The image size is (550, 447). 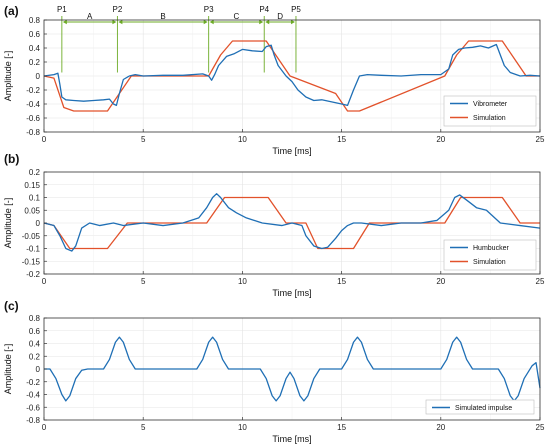 What do you see at coordinates (296, 9) in the screenshot?
I see `phase-point-label: P5` at bounding box center [296, 9].